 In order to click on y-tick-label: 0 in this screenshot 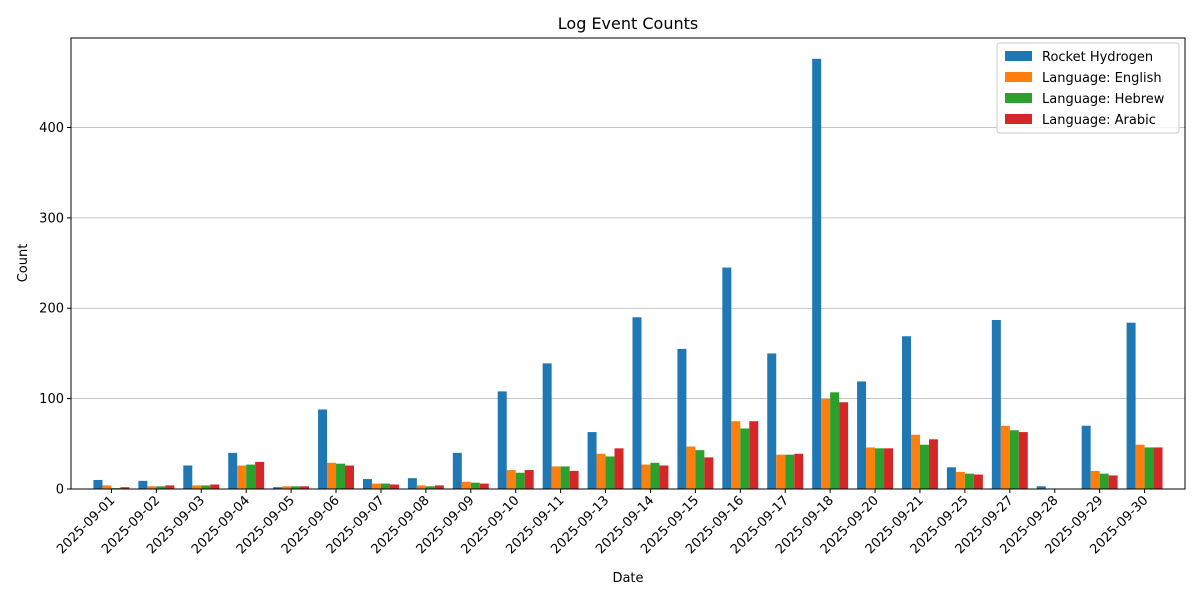, I will do `click(60, 490)`.